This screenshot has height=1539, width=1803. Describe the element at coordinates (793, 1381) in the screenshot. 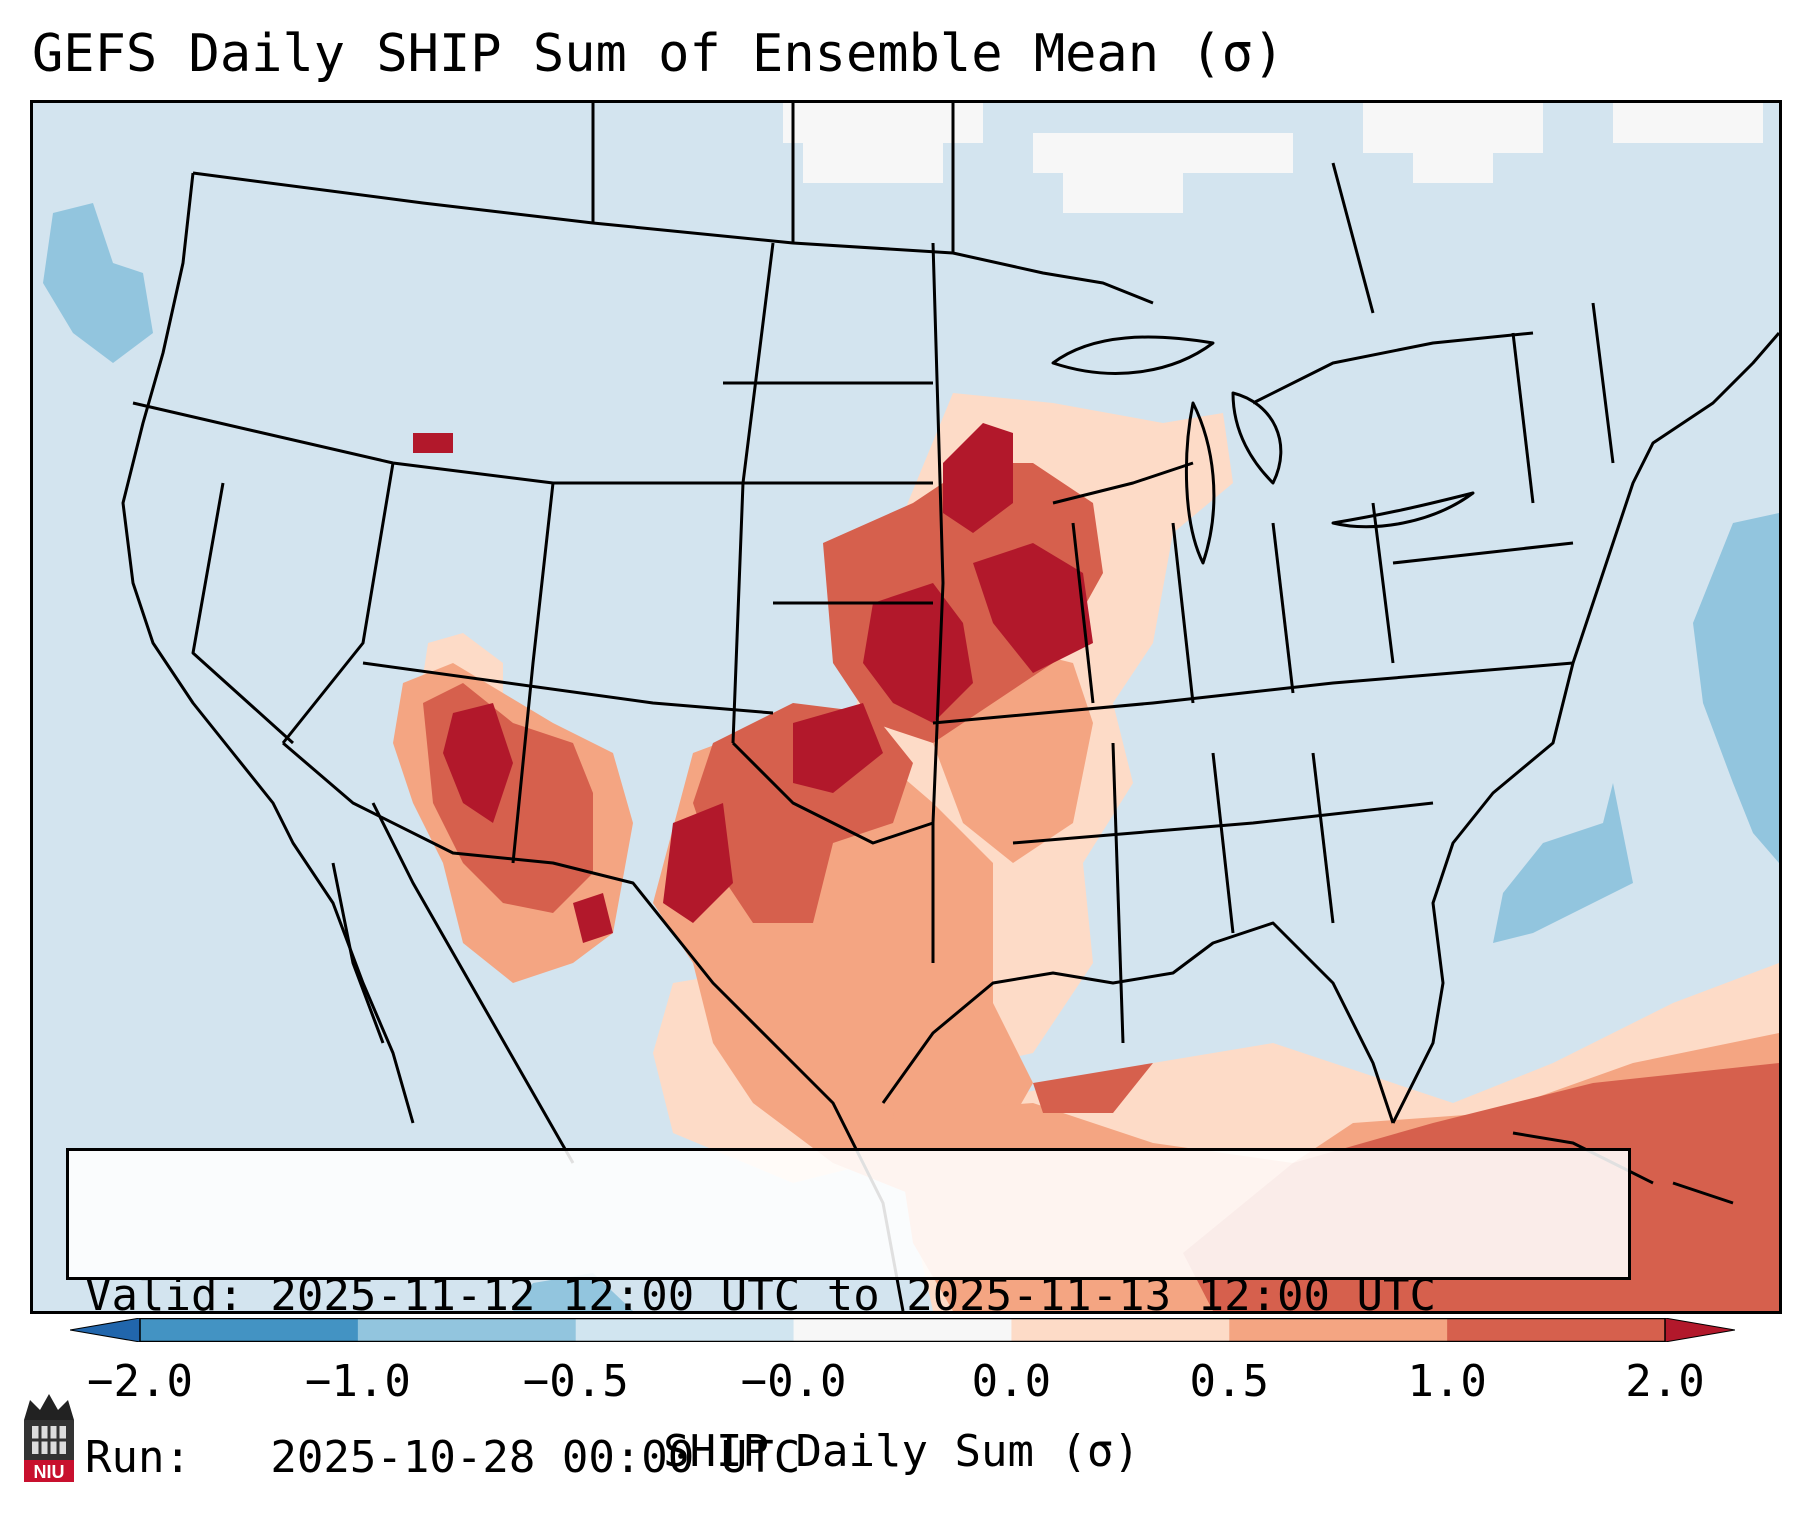

I see `colorbar-tick-label: −0.0` at that location.